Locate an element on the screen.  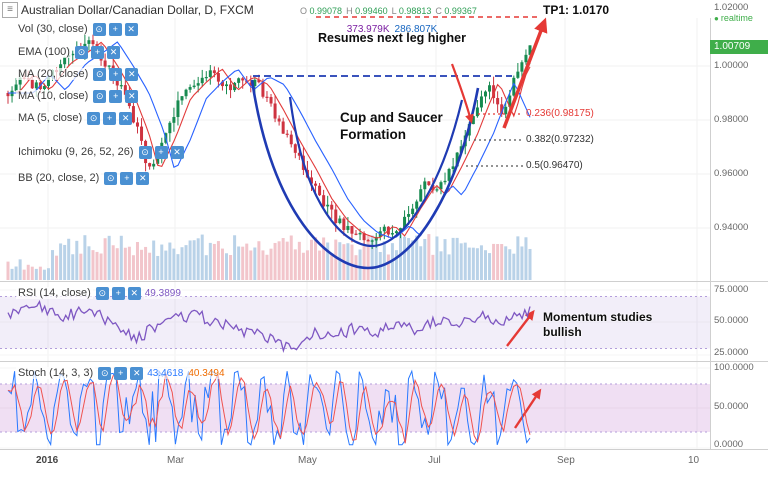
legend-row-rsi: RSI (14, close) ⊙ + ✕ 49.3899 is located at coordinates (99, 293).